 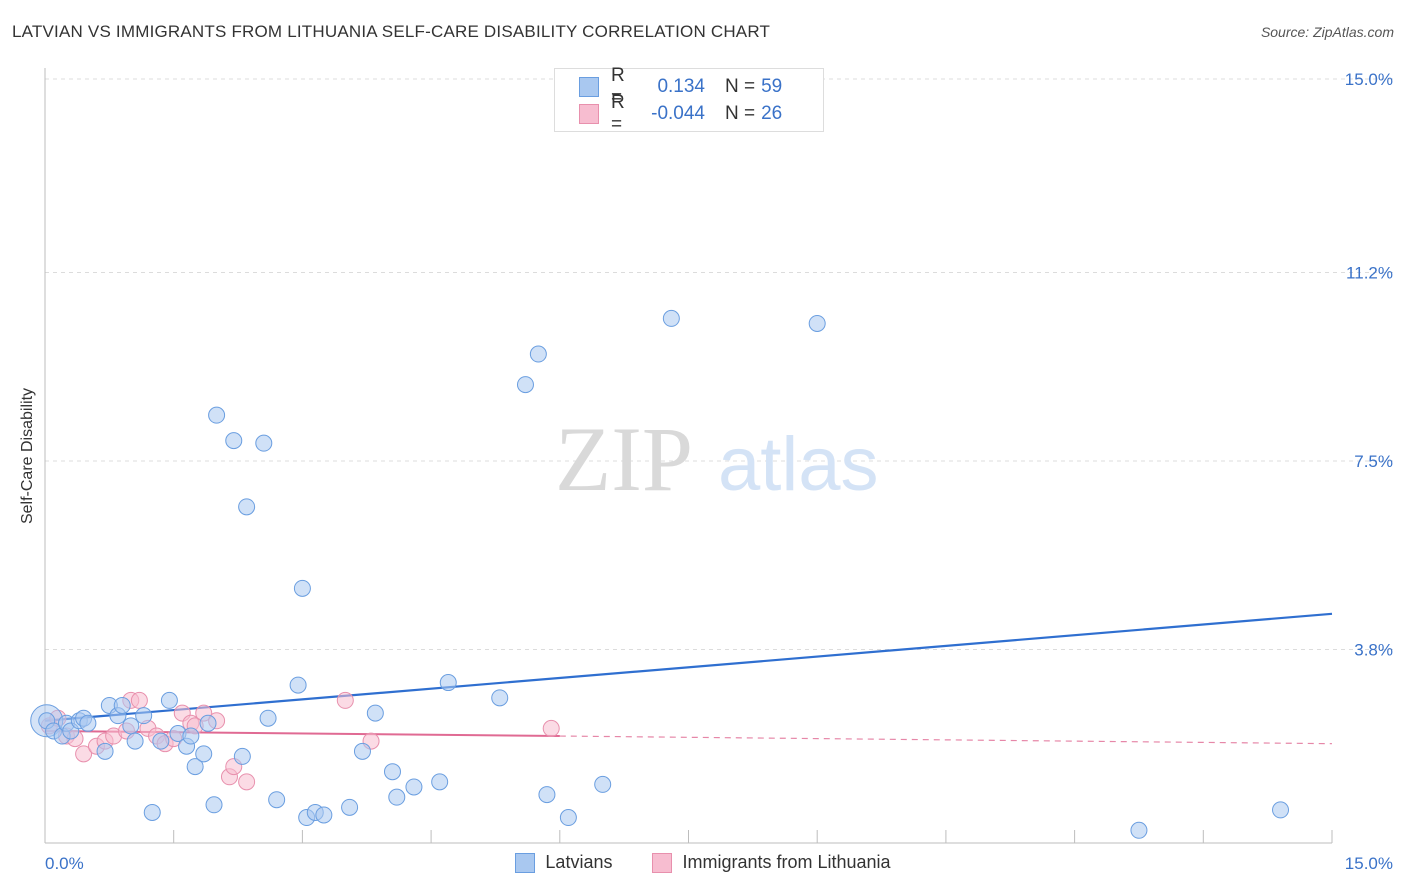 I want to click on x-tick-label-min: 0.0%, so click(x=64, y=863).